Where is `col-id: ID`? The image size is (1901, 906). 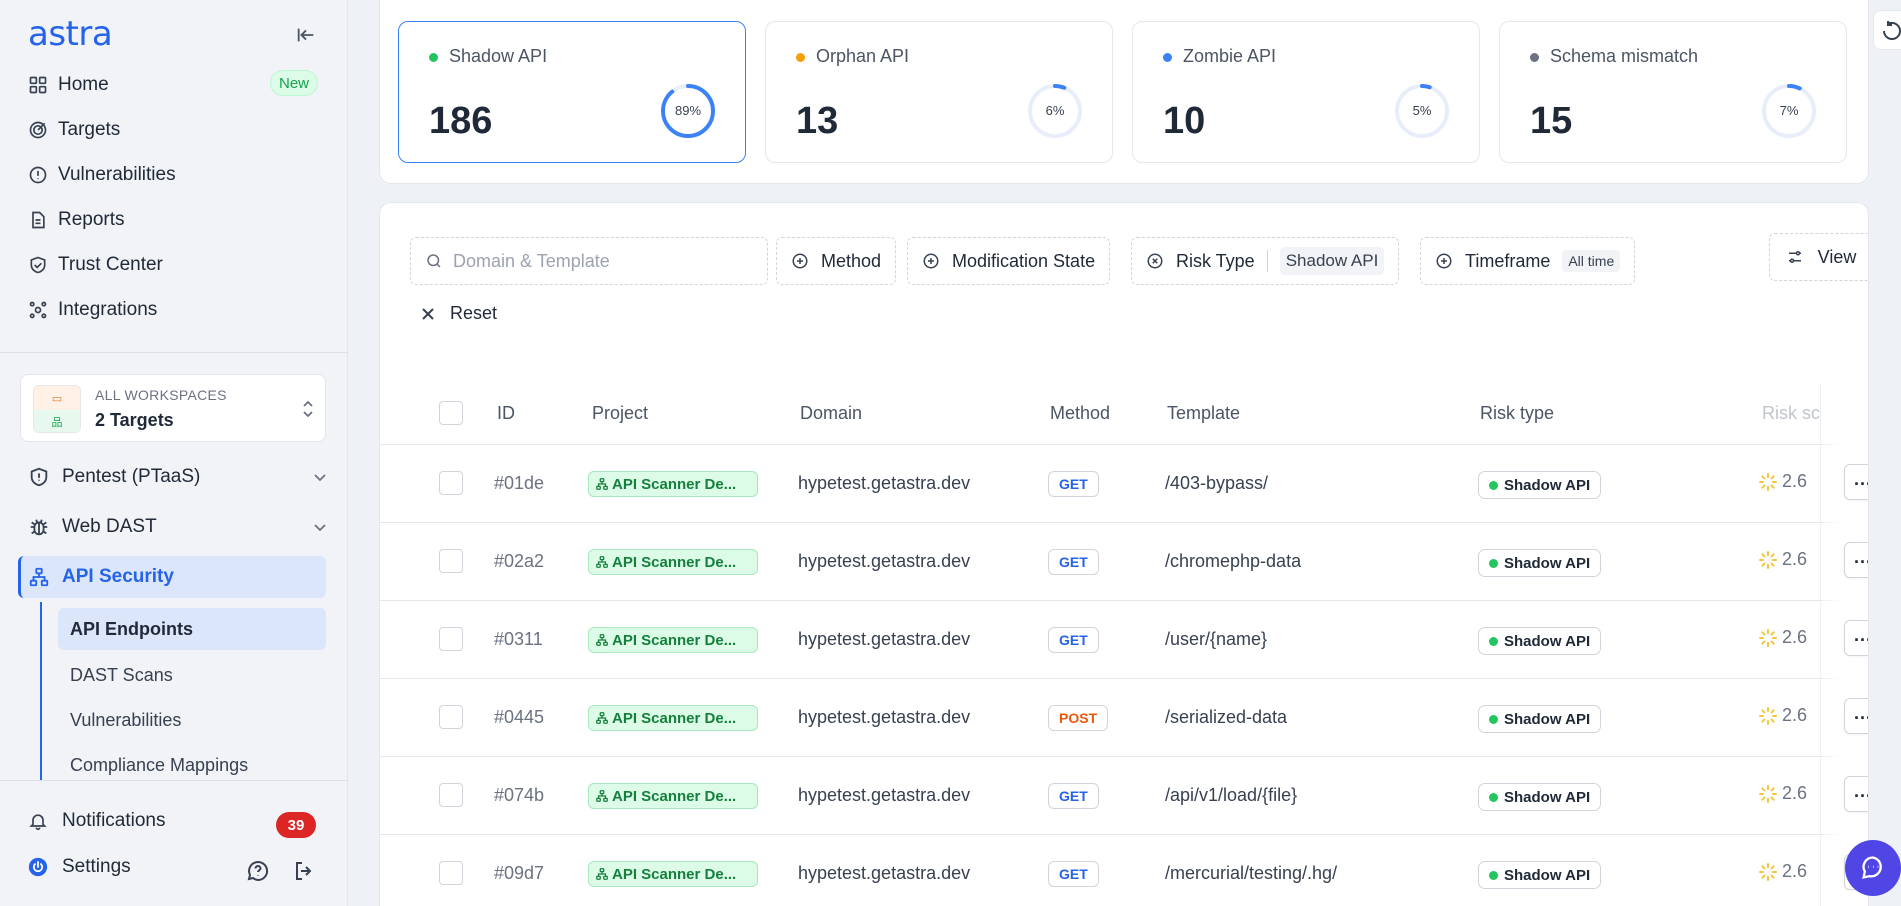
col-id: ID is located at coordinates (506, 413).